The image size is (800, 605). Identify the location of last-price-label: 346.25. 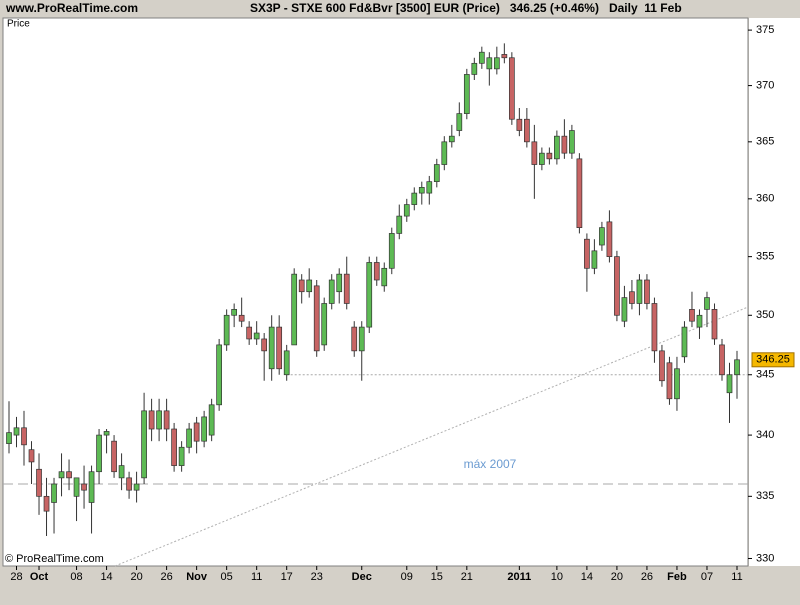
(773, 360).